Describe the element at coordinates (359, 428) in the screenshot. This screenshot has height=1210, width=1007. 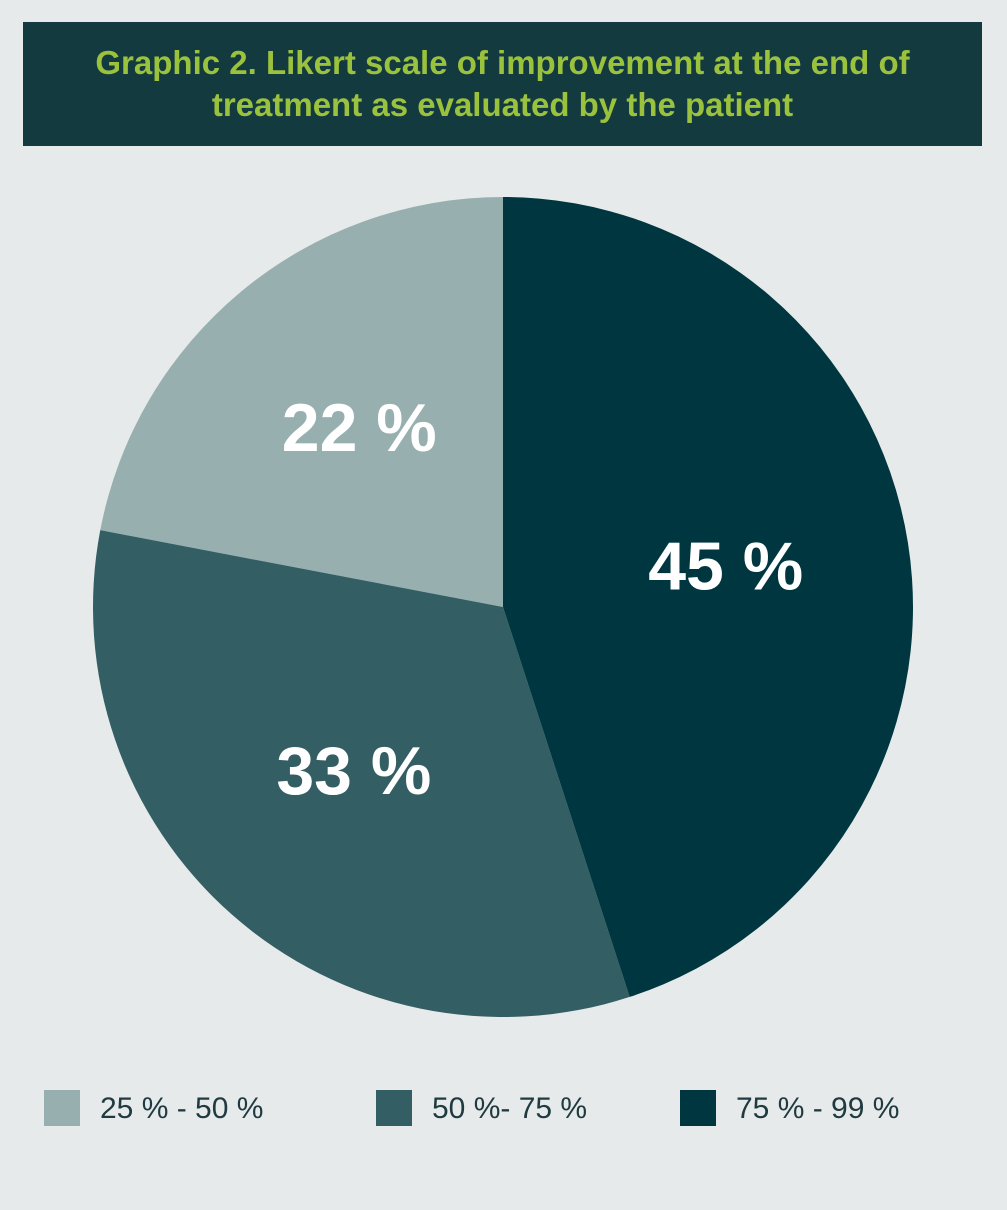
I see `value-label: 22 %` at that location.